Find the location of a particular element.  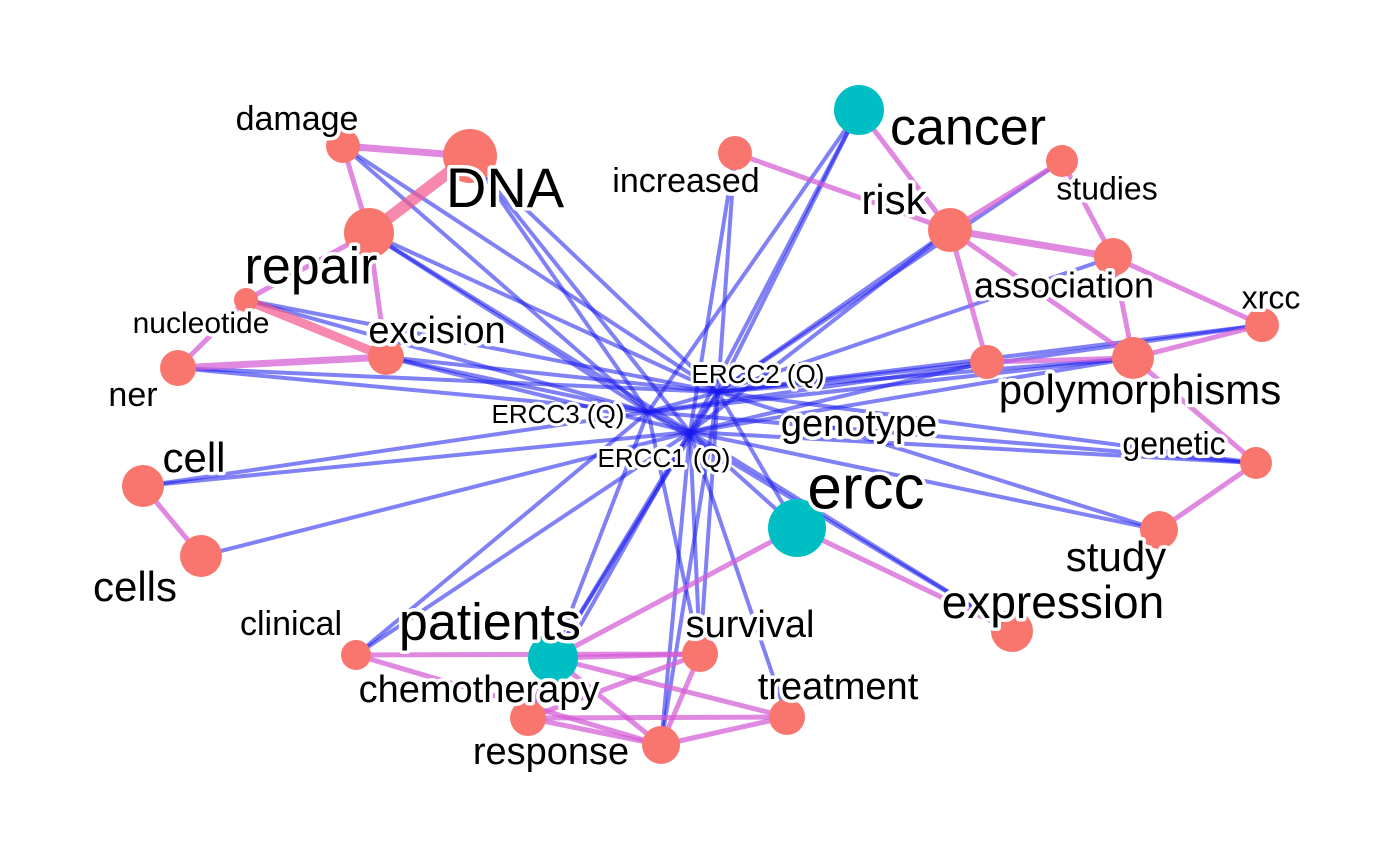

node-response is located at coordinates (661, 745).